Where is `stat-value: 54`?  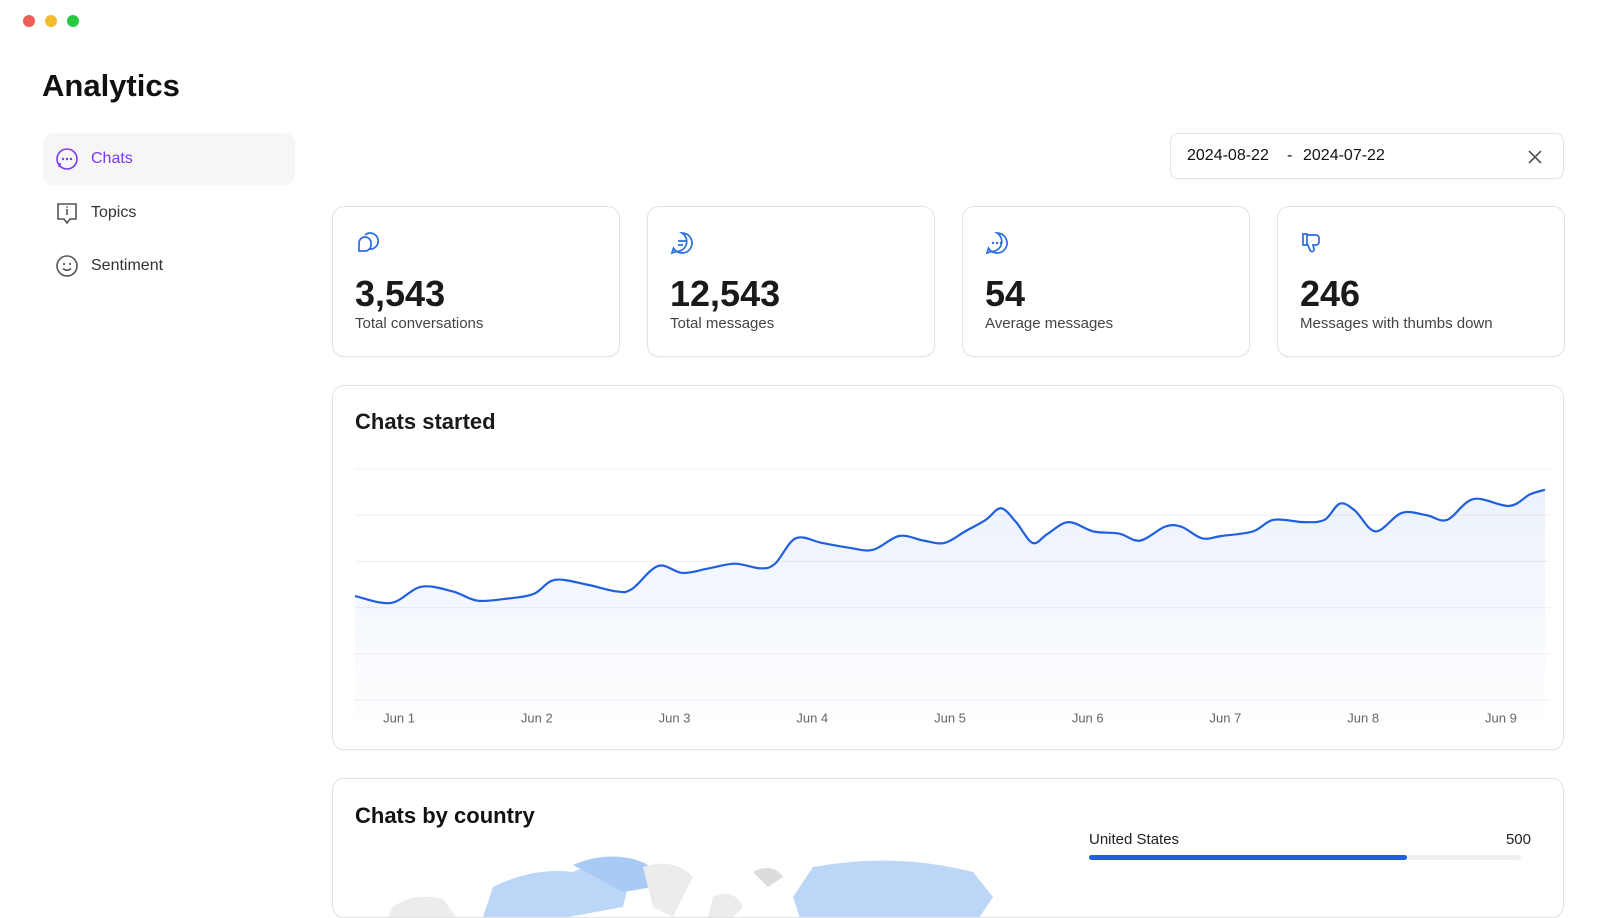 stat-value: 54 is located at coordinates (1005, 293).